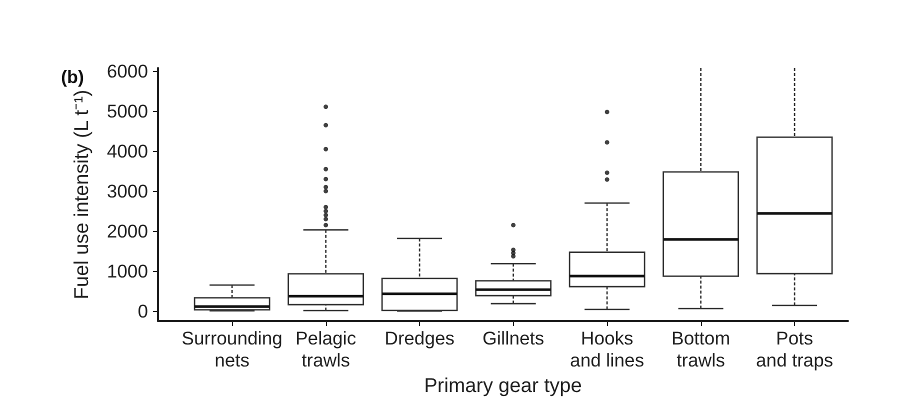 The image size is (912, 414). I want to click on x-axis-title: Primary gear type, so click(503, 386).